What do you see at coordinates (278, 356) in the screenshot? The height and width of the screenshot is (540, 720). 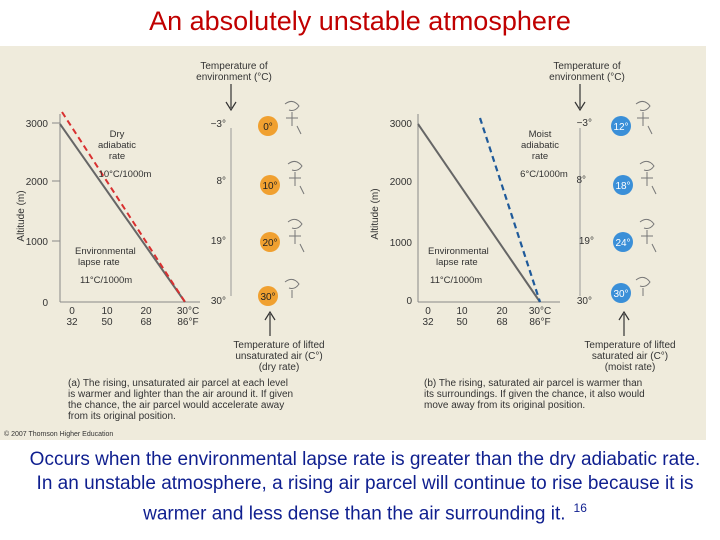 I see `panel-a-bottom-label-2: unsaturated air (C°)` at bounding box center [278, 356].